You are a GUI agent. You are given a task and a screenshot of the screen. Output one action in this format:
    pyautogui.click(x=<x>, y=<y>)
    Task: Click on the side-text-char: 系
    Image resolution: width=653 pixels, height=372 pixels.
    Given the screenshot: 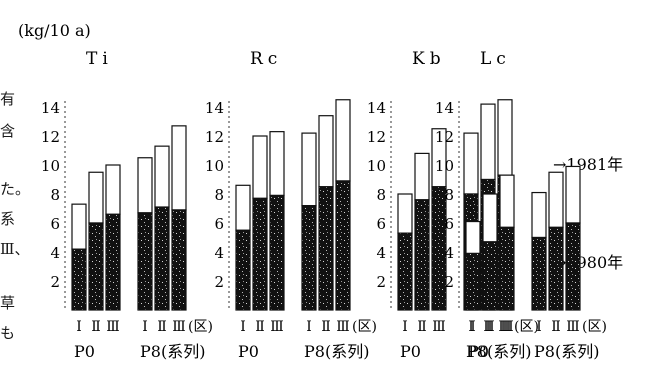 What is the action you would take?
    pyautogui.click(x=8, y=219)
    